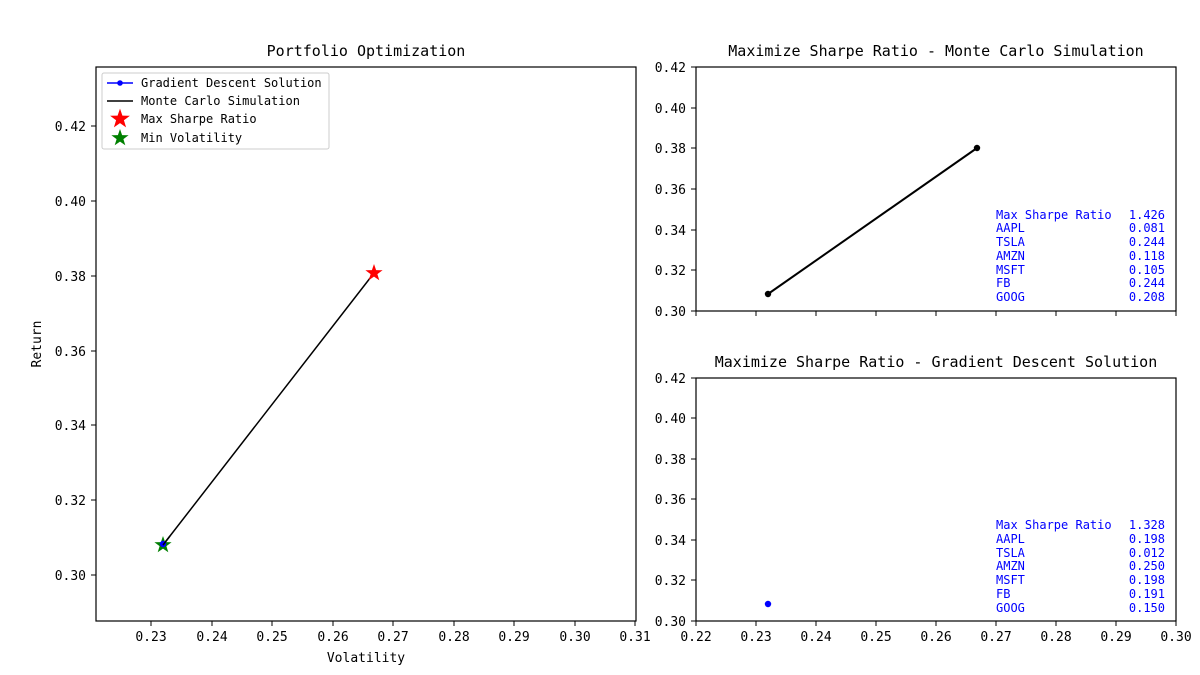 This screenshot has height=675, width=1200. What do you see at coordinates (366, 658) in the screenshot?
I see `x-axis-label: Volatility` at bounding box center [366, 658].